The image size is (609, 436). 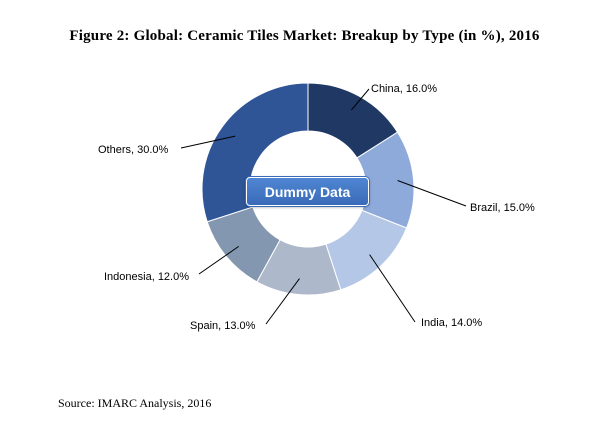 I want to click on data-label-china: China, 16.0%, so click(x=404, y=89).